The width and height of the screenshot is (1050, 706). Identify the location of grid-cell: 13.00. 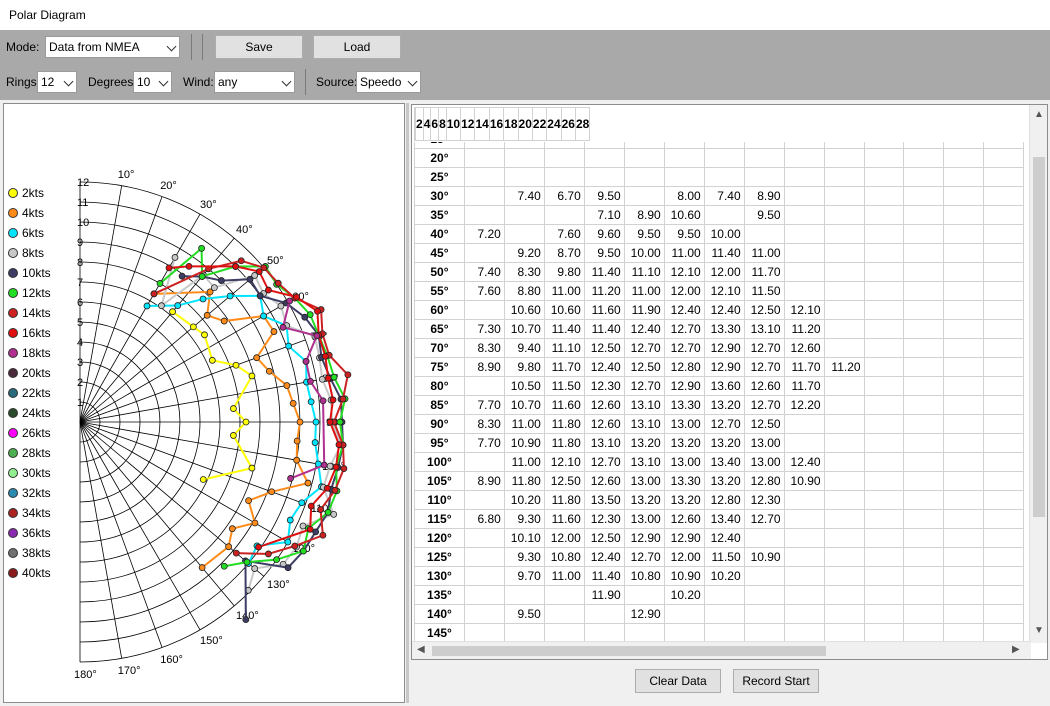
(764, 443).